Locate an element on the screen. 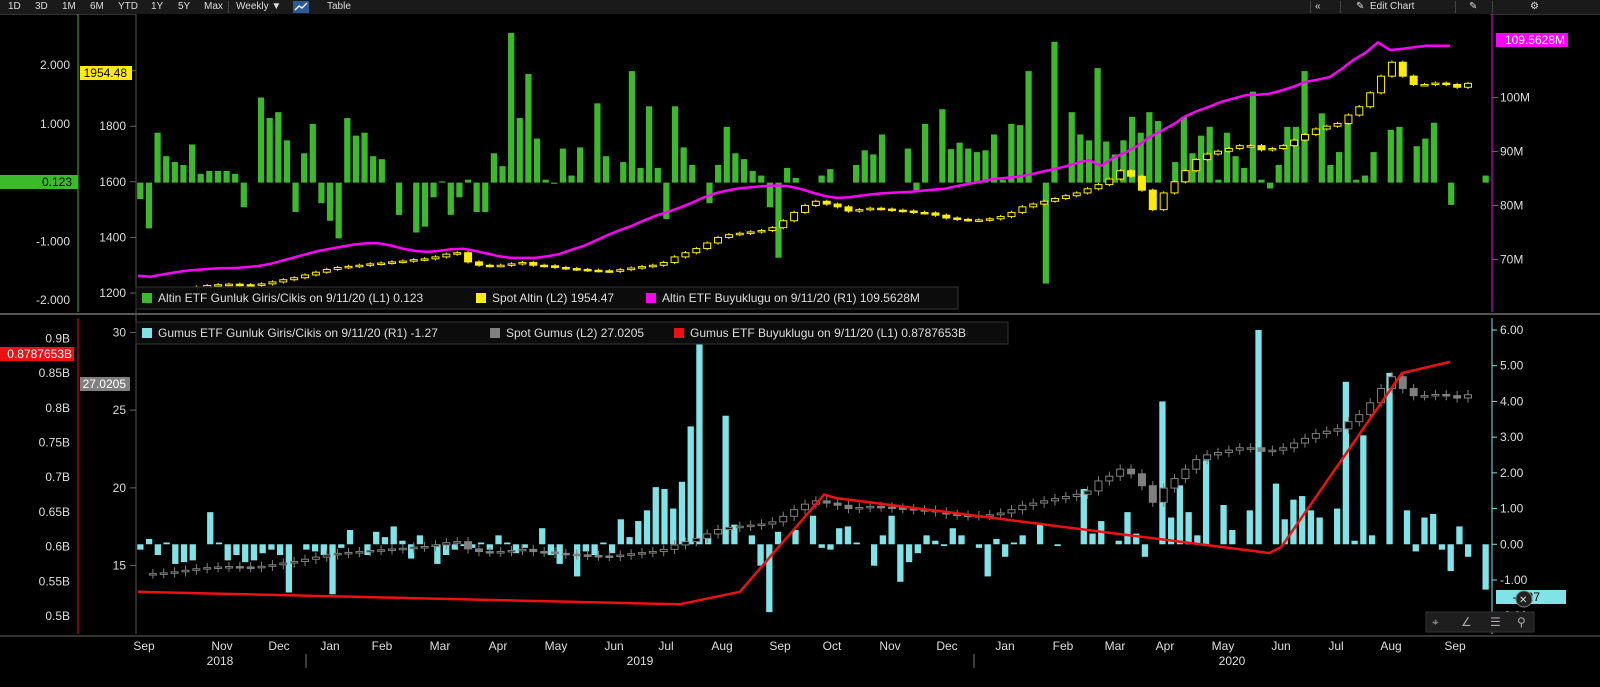  x-axis-month-label: Feb is located at coordinates (382, 646).